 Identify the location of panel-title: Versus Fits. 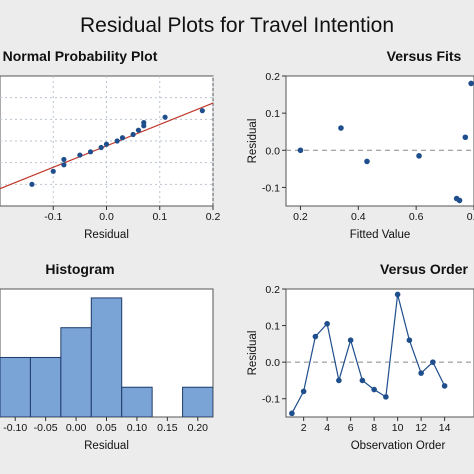
(424, 56).